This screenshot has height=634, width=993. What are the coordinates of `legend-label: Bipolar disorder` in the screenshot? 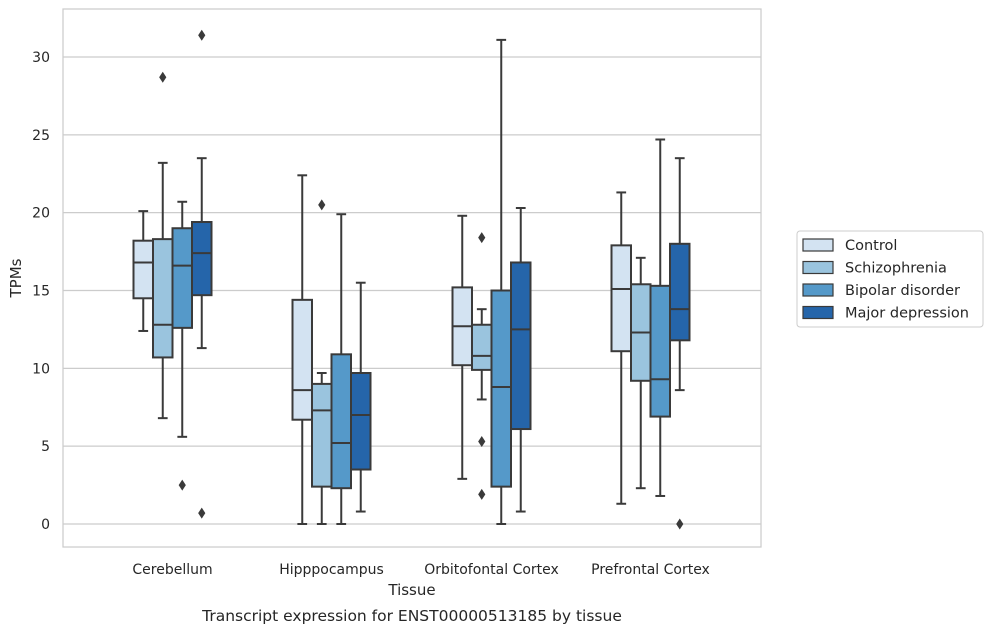 It's located at (902, 291).